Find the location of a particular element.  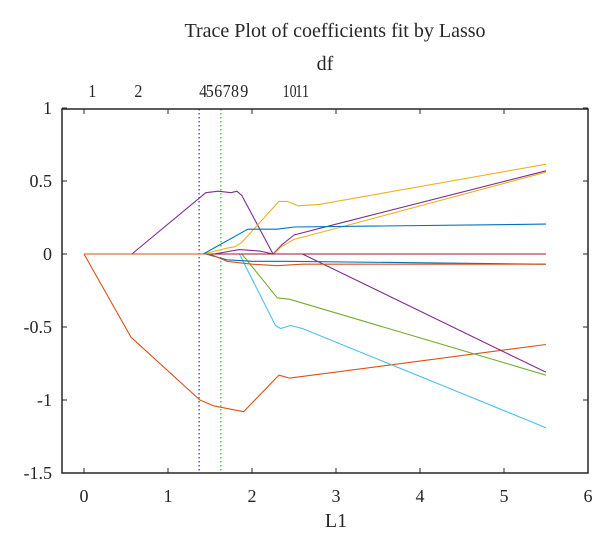

coef-yellow-second-line is located at coordinates (315, 213).